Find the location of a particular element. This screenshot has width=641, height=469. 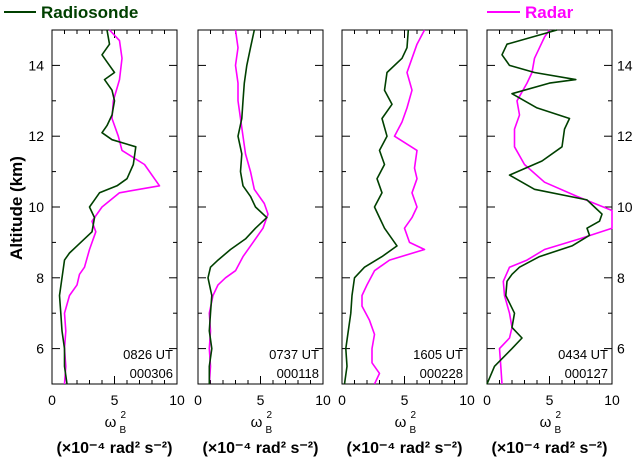

y-tick-label-right: 6 is located at coordinates (621, 349).